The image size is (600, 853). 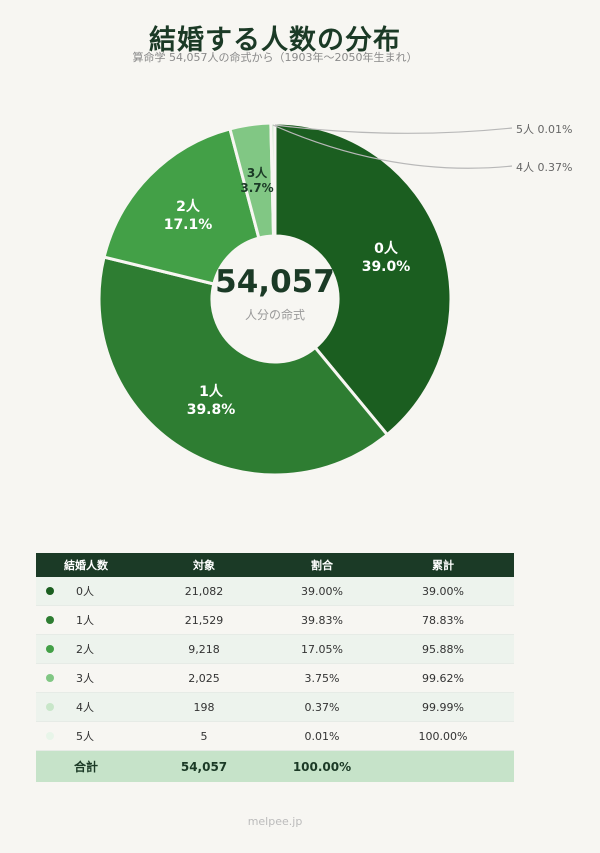 What do you see at coordinates (322, 678) in the screenshot?
I see `row-ratio: 3.75%` at bounding box center [322, 678].